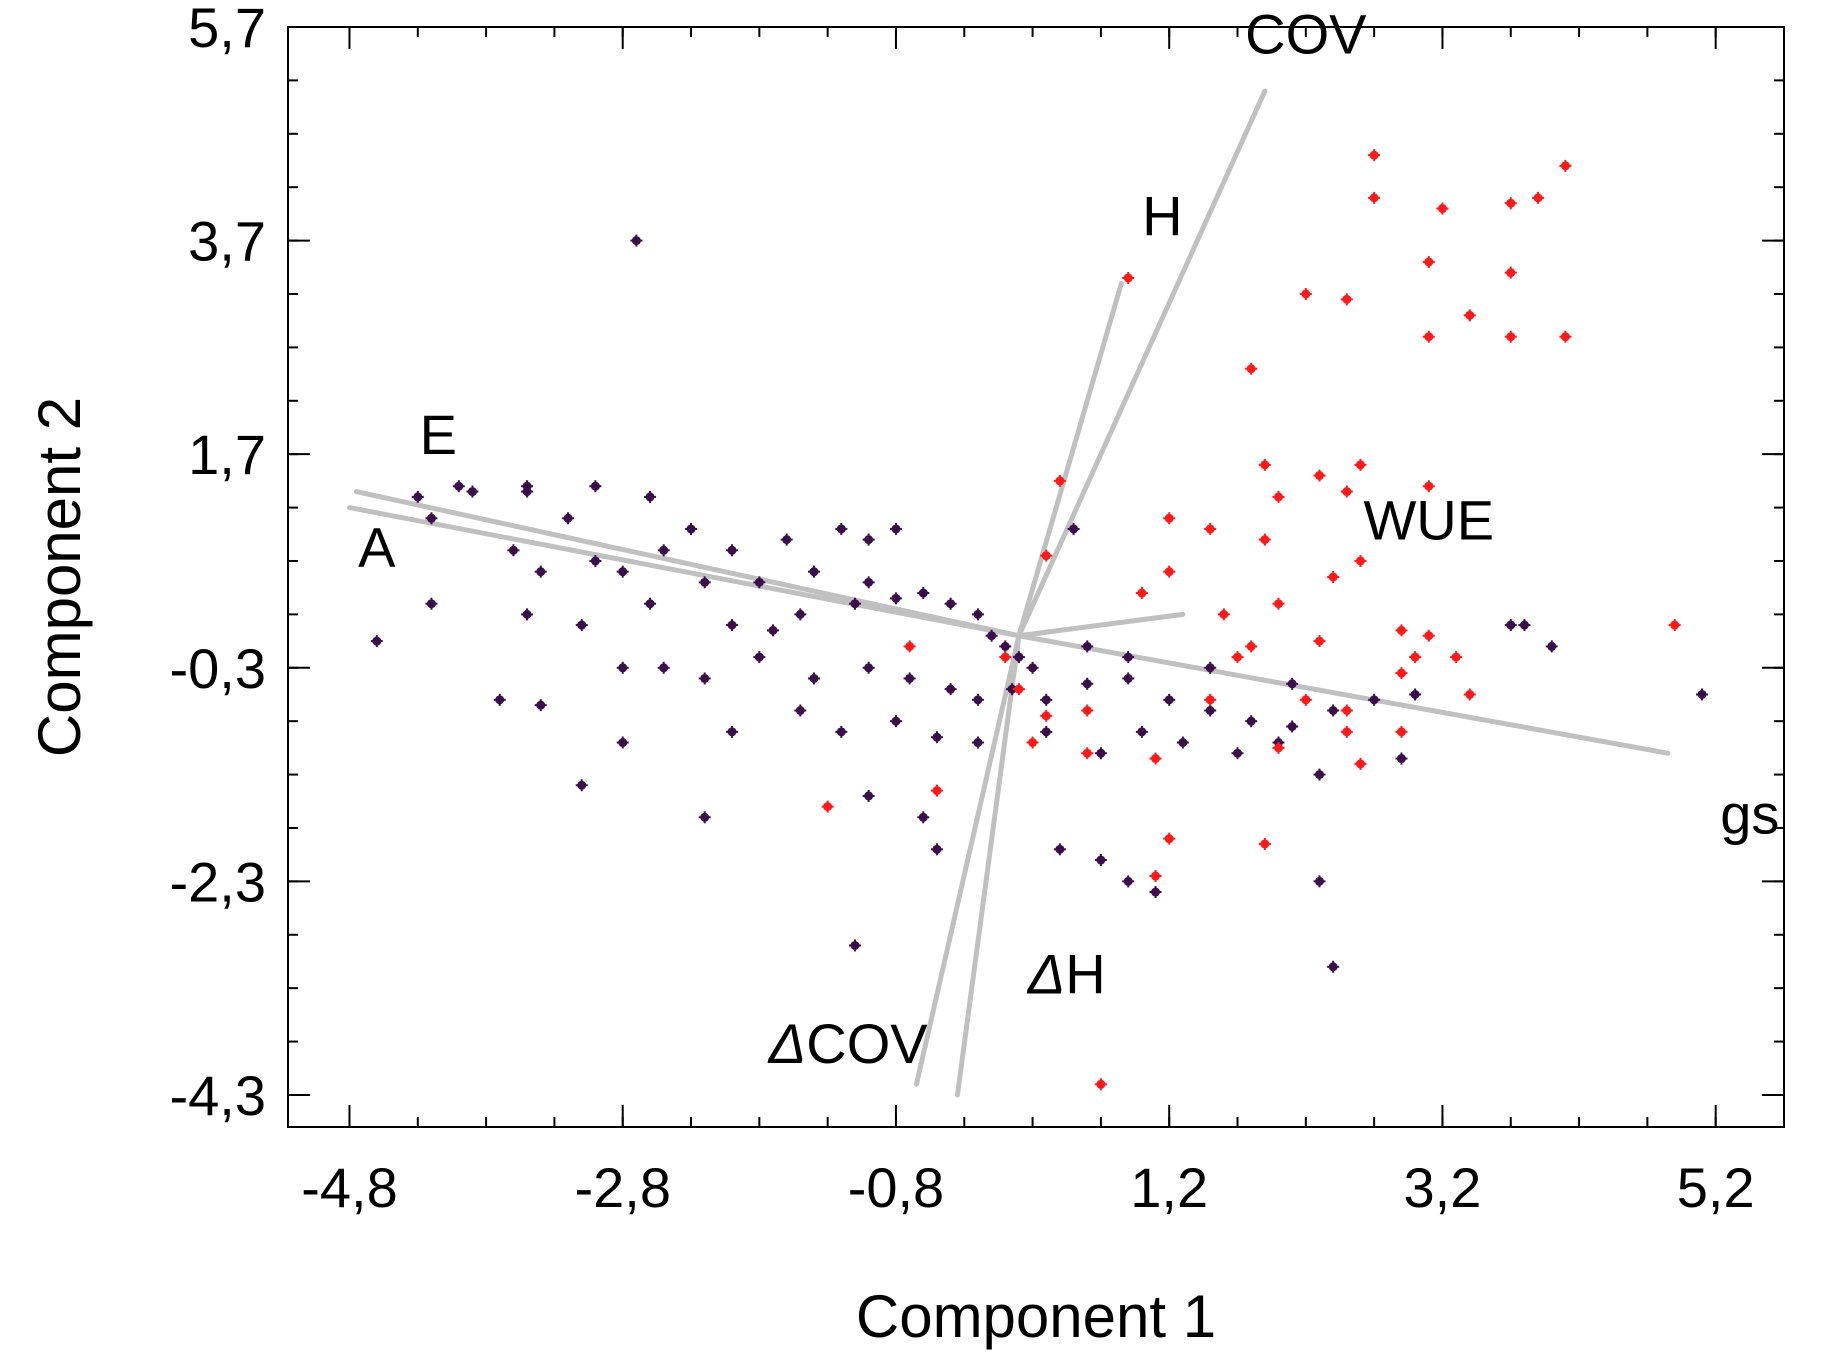  What do you see at coordinates (1716, 1187) in the screenshot?
I see `x-tick-label: 5,2` at bounding box center [1716, 1187].